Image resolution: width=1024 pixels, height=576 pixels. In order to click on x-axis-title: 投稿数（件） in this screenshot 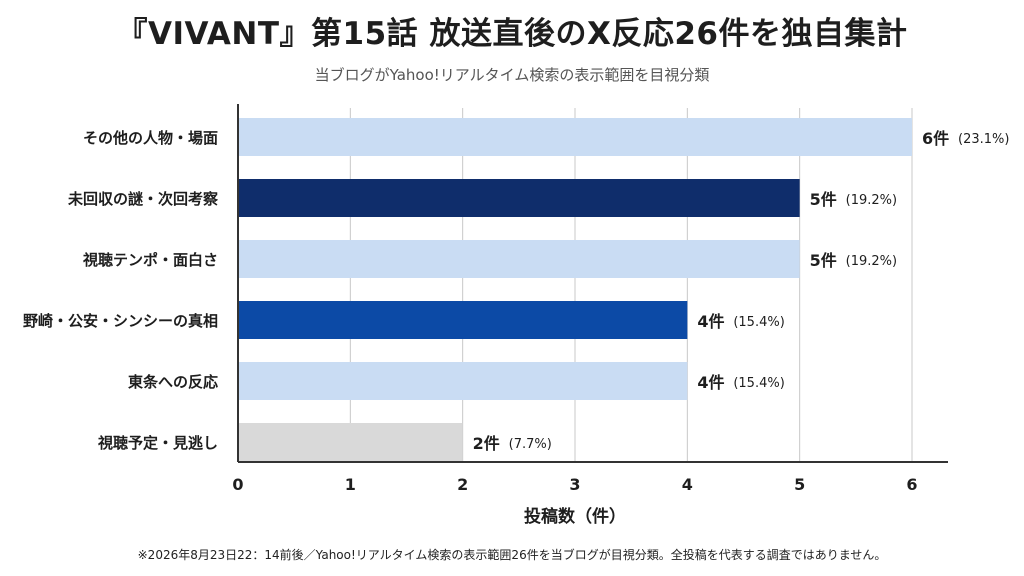, I will do `click(575, 516)`.